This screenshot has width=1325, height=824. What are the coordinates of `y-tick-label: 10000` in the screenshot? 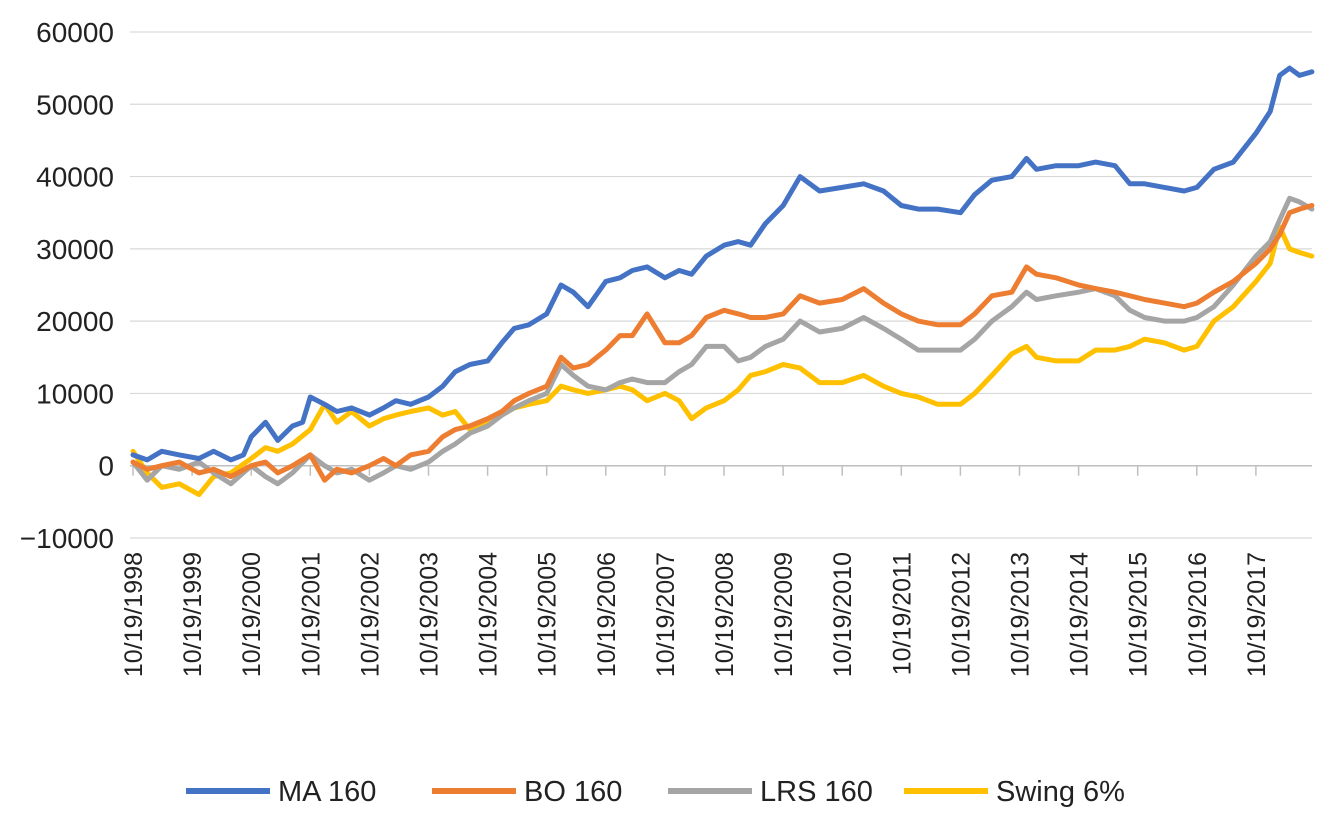 It's located at (75, 393).